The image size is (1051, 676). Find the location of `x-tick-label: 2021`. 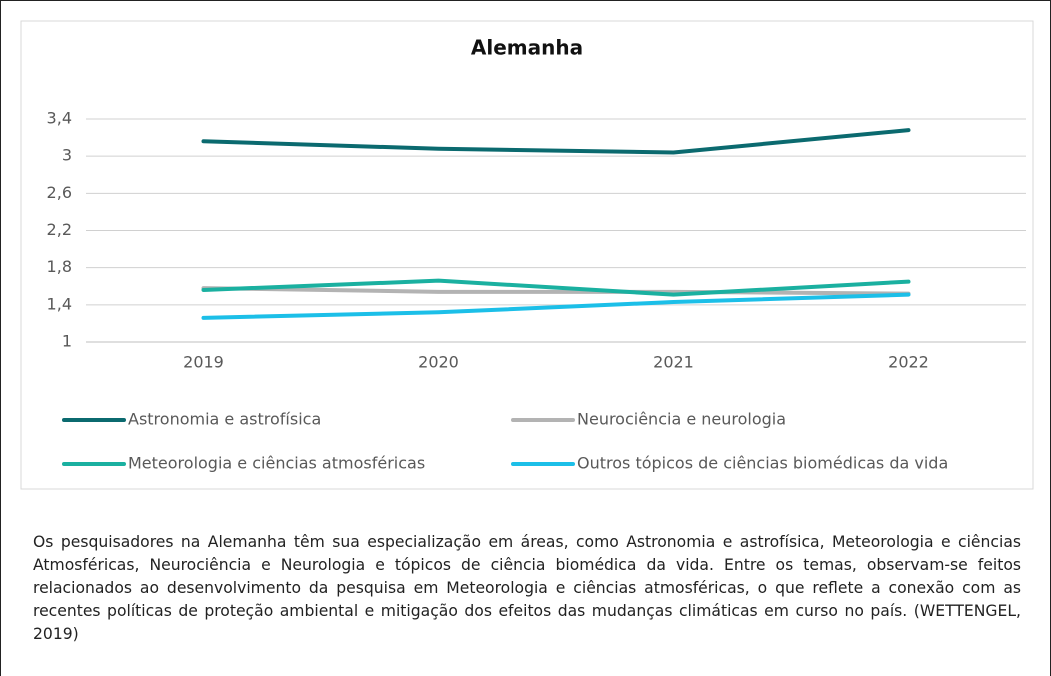

x-tick-label: 2021 is located at coordinates (673, 362).